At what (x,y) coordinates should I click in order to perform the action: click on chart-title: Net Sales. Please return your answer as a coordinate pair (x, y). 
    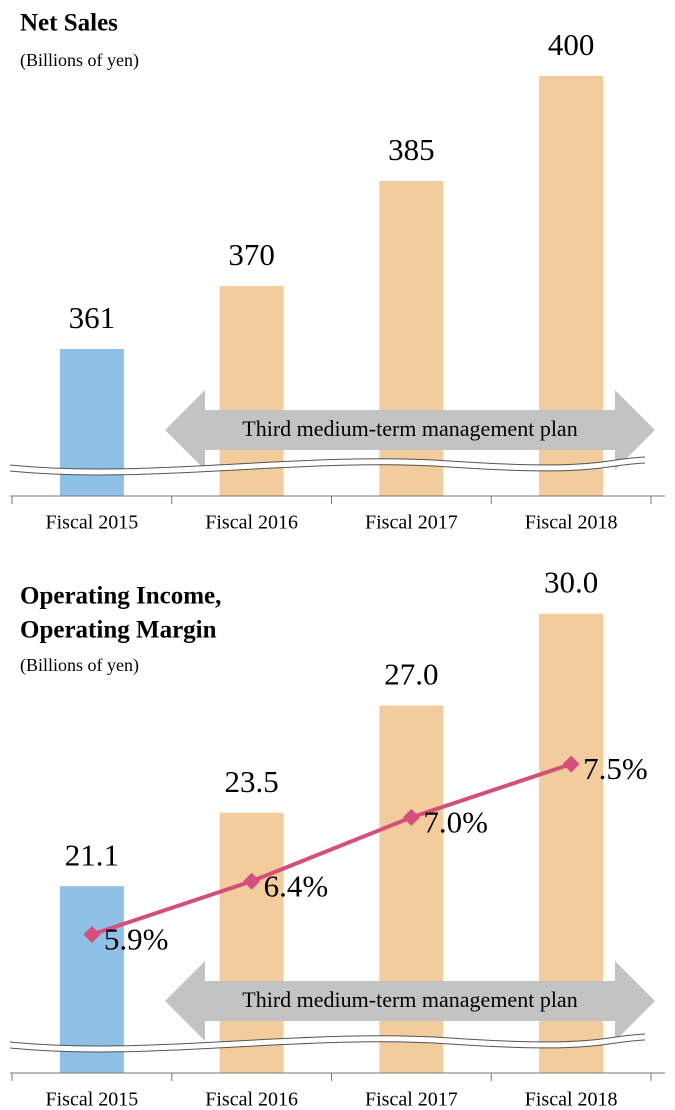
    Looking at the image, I should click on (69, 23).